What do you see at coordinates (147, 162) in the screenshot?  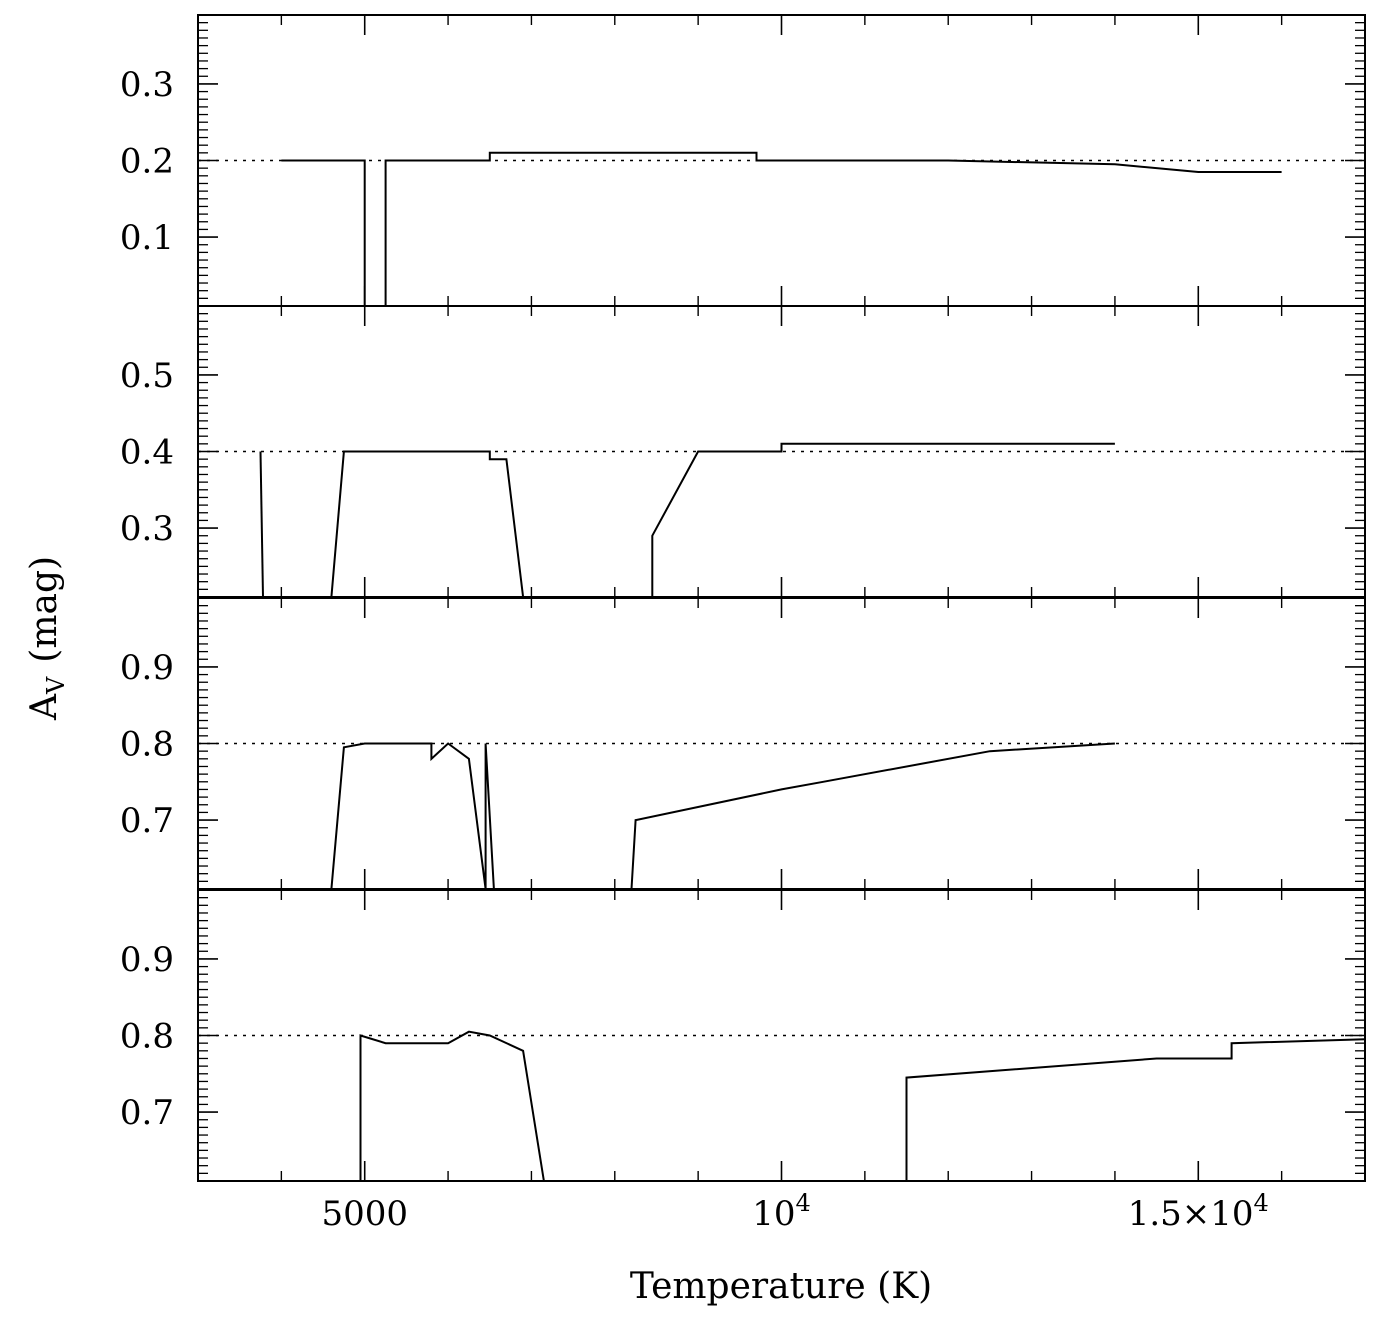 I see `y-tick-label: 0.2` at bounding box center [147, 162].